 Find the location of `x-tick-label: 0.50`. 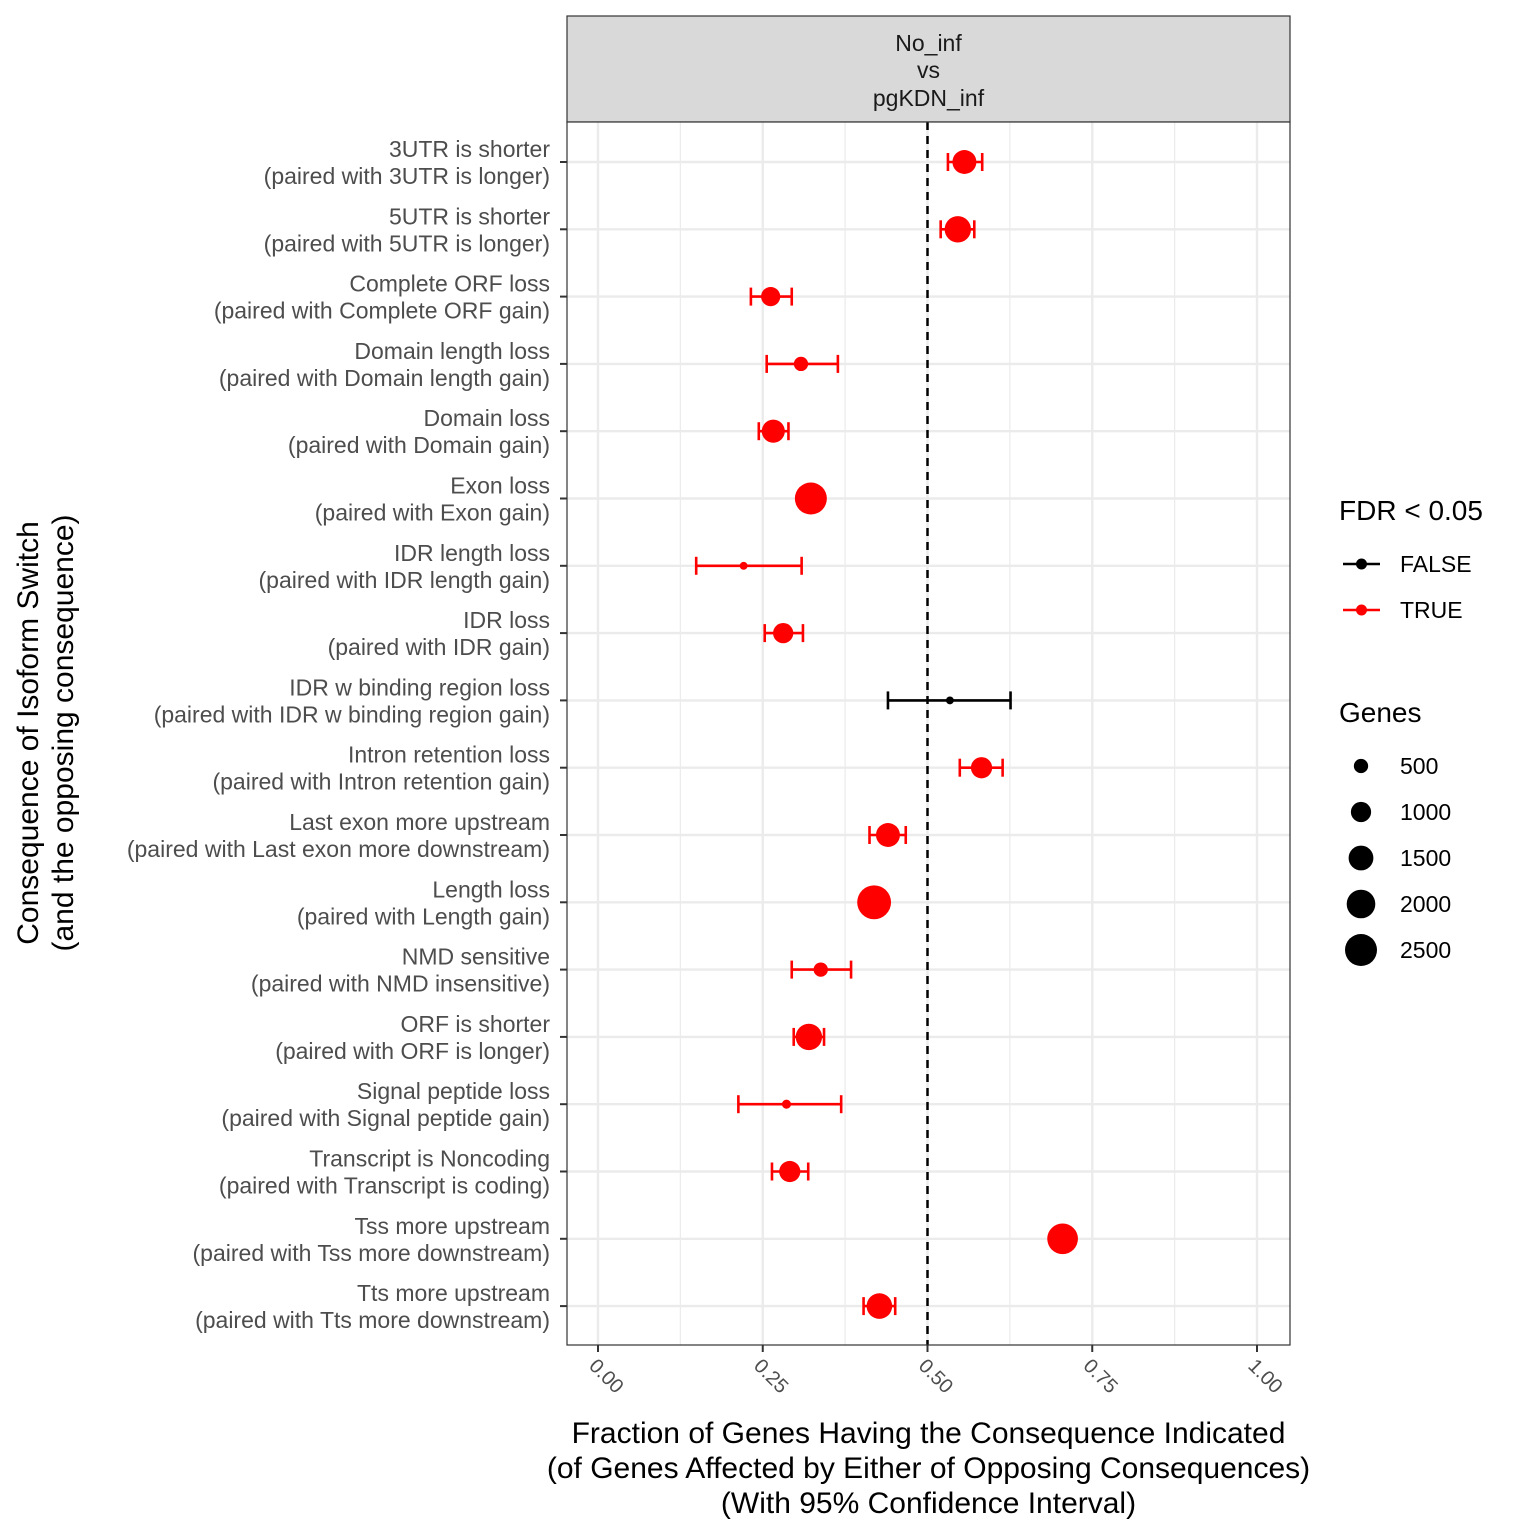

x-tick-label: 0.50 is located at coordinates (935, 1376).